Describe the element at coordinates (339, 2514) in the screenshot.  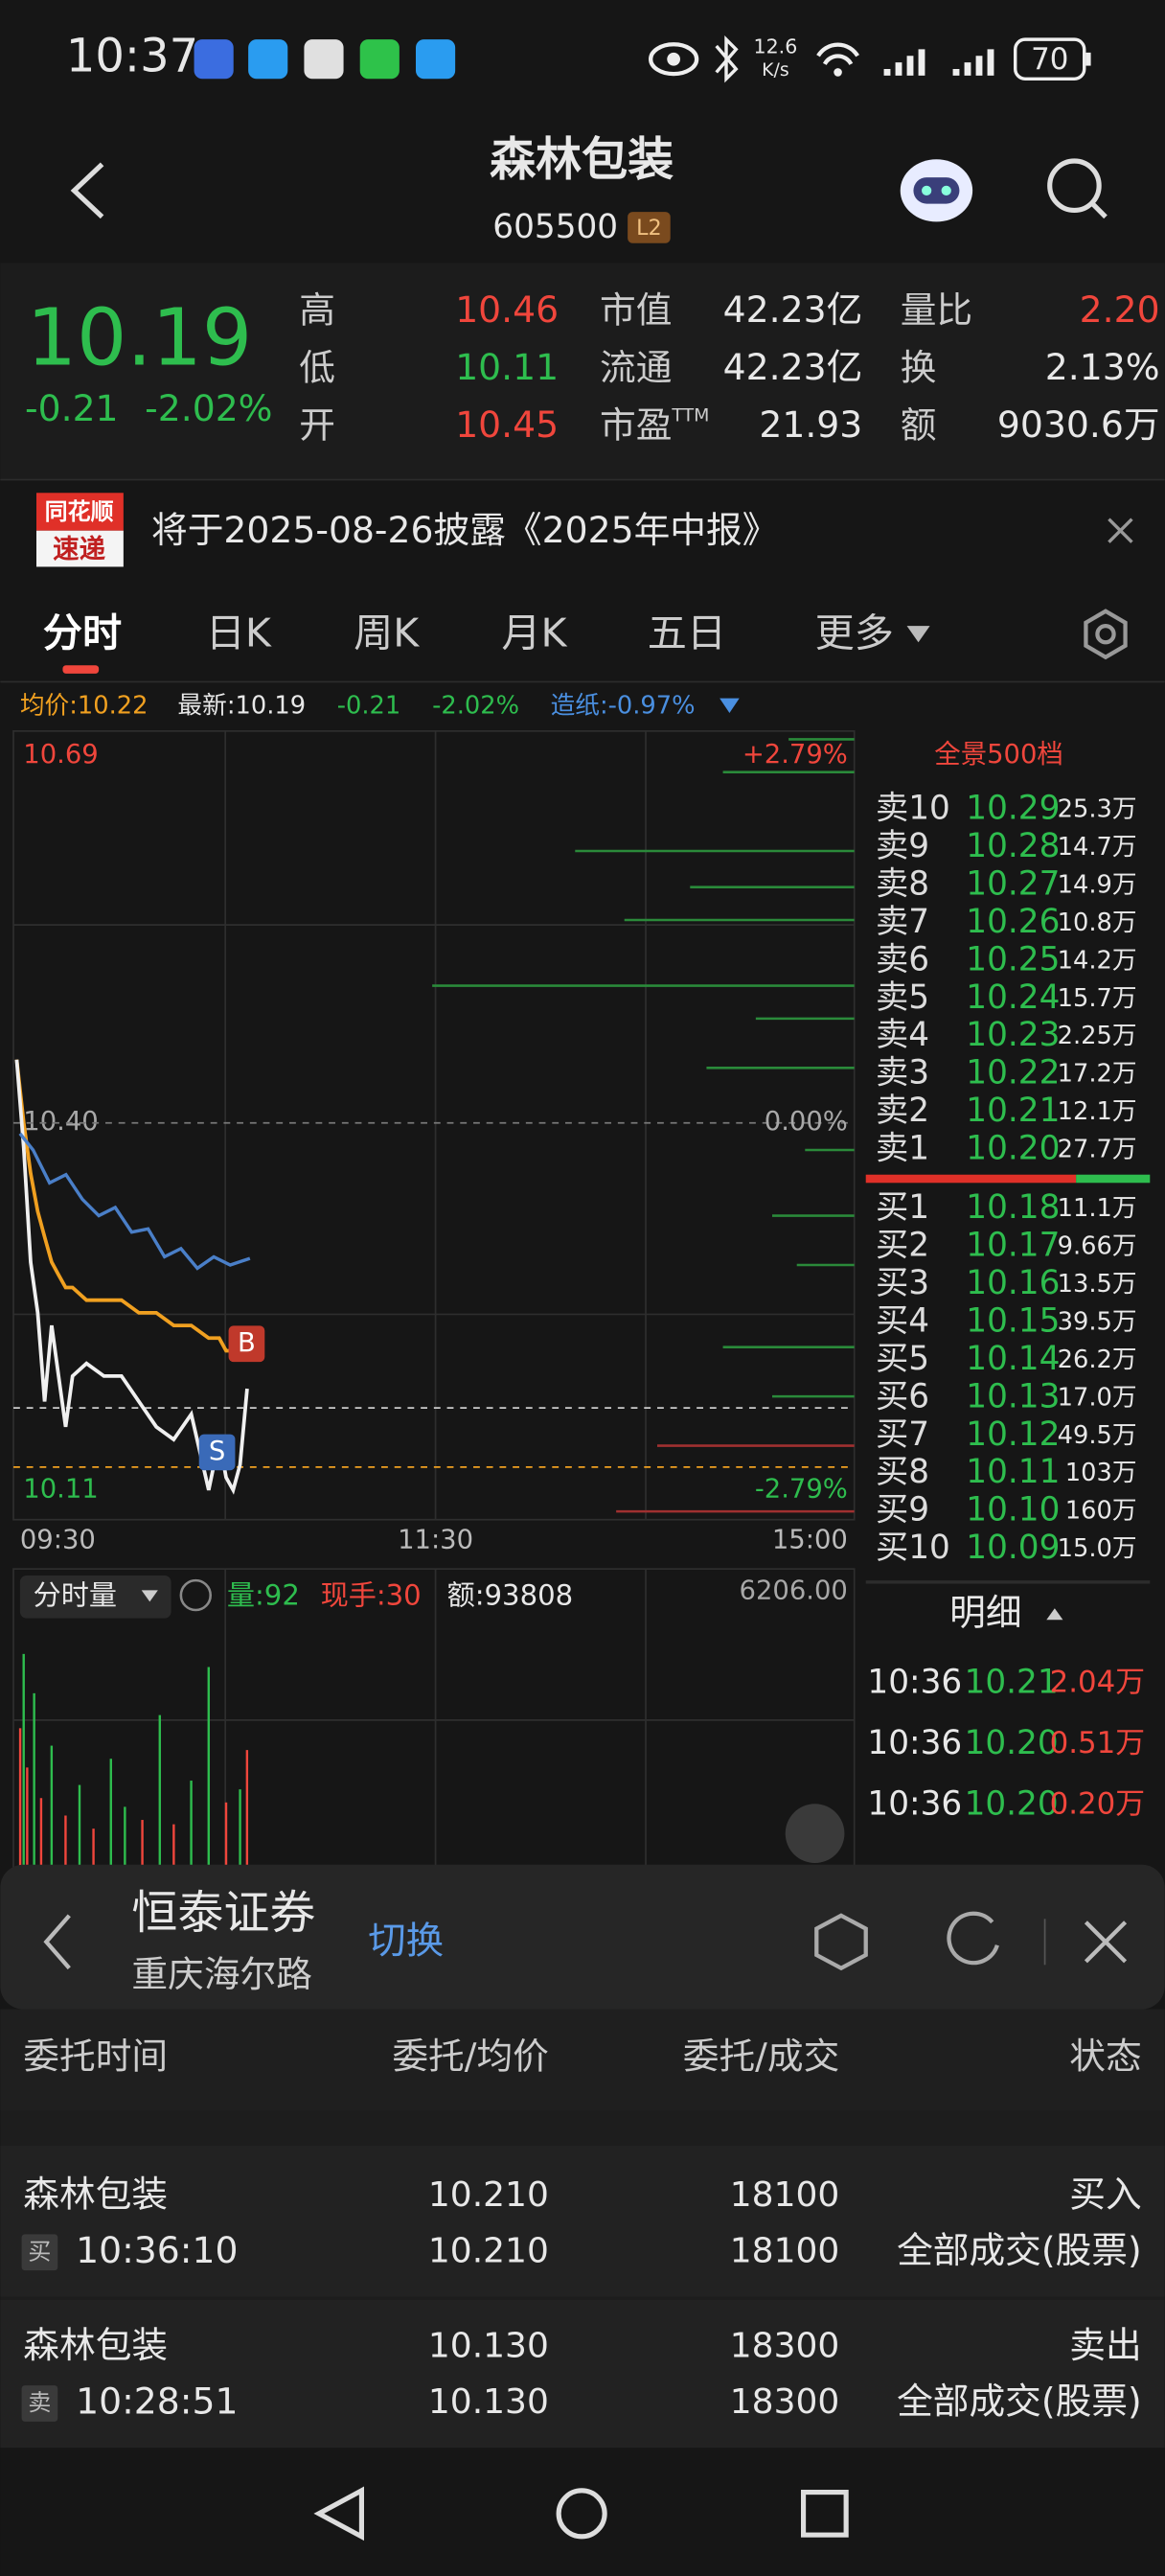
I see `nav-back` at that location.